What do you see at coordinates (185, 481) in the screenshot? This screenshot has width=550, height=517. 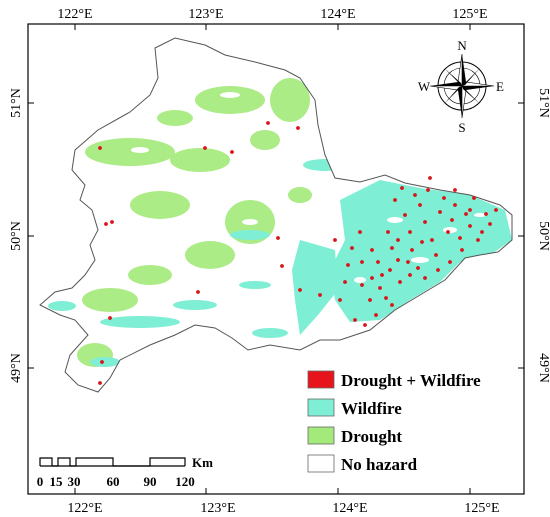 I see `scale-tick-label: 120` at bounding box center [185, 481].